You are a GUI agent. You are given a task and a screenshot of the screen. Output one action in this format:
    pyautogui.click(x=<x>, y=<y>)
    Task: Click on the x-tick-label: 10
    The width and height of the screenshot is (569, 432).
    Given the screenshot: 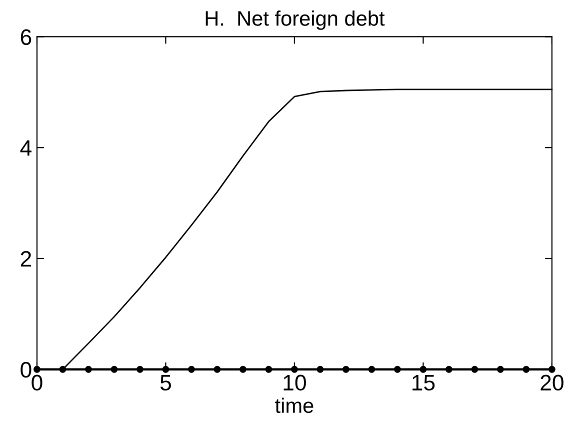 What is the action you would take?
    pyautogui.click(x=295, y=382)
    